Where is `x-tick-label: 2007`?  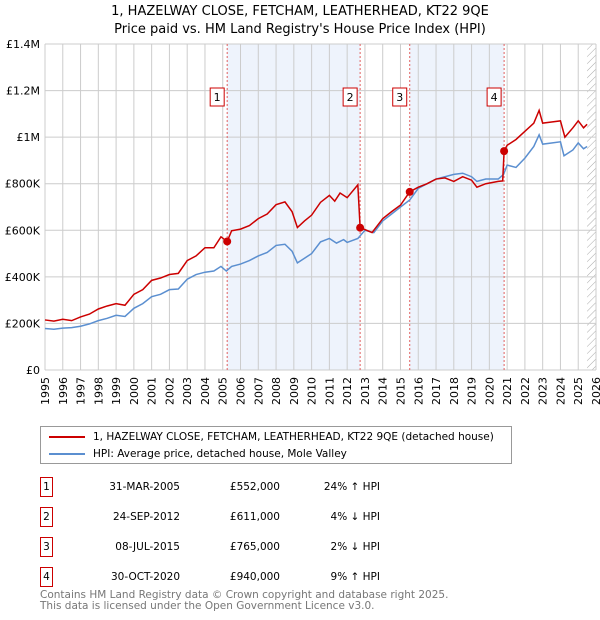
x-tick-label: 2007 is located at coordinates (258, 391).